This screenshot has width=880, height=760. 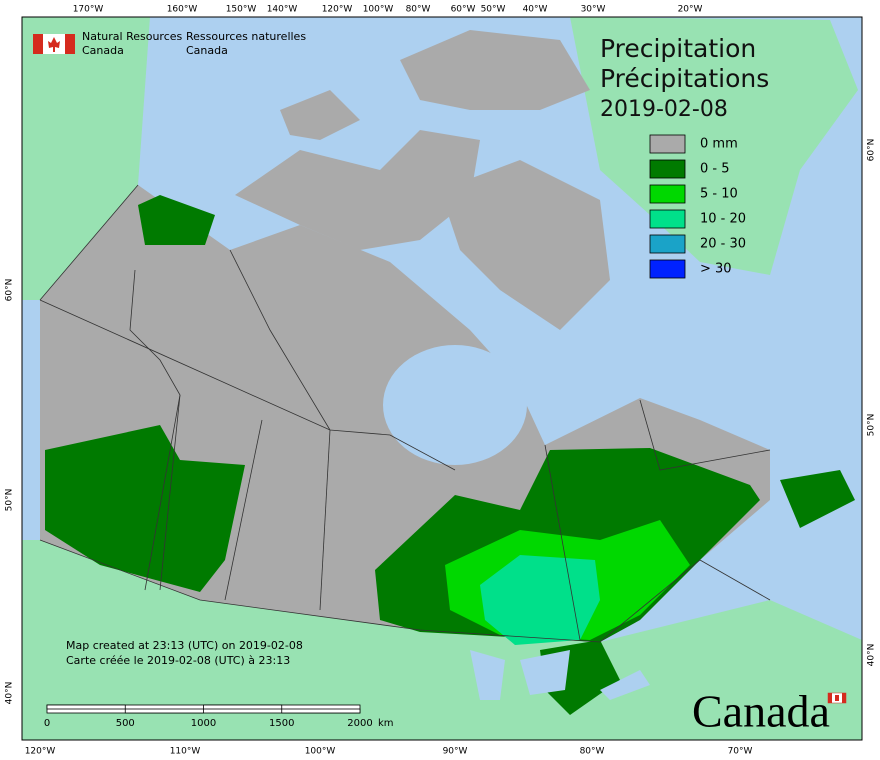 I want to click on wordmark: Canada, so click(x=761, y=711).